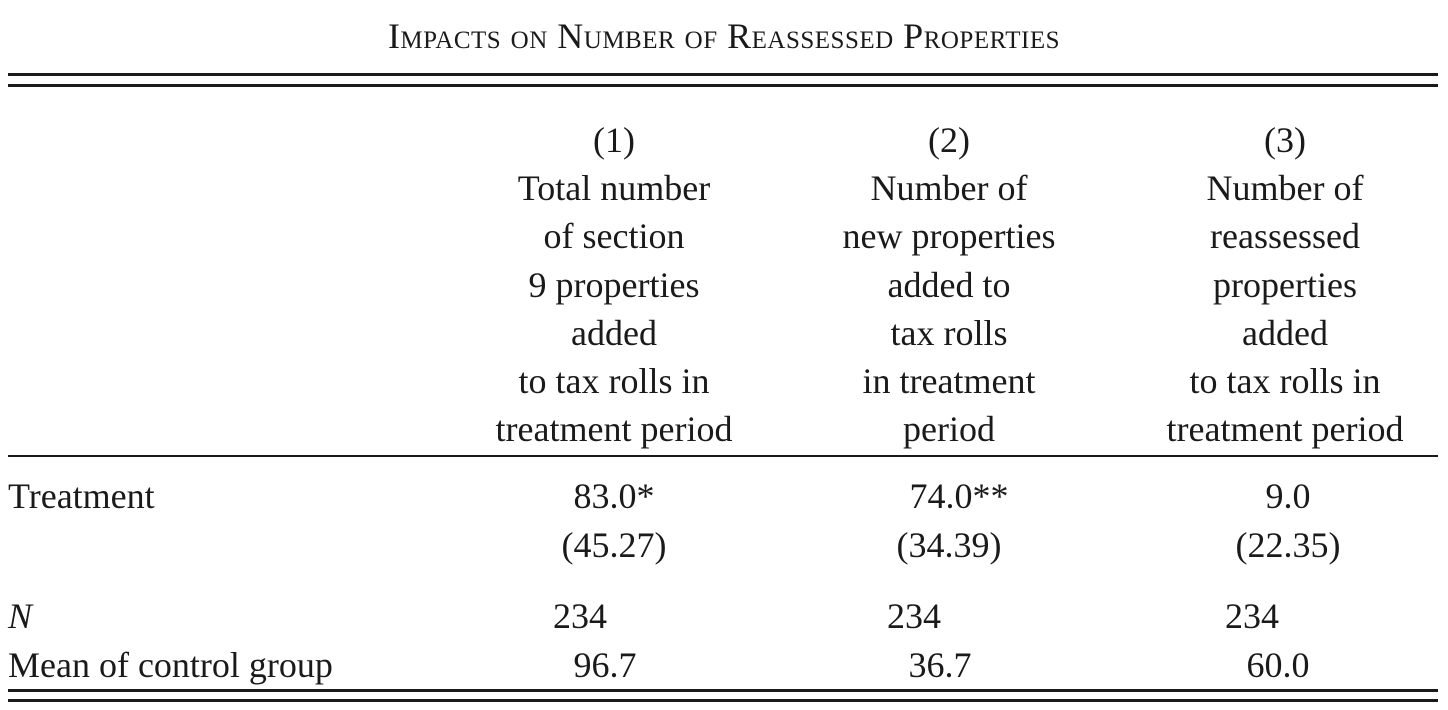  What do you see at coordinates (614, 545) in the screenshot?
I see `std-error-col-1: (45.27)` at bounding box center [614, 545].